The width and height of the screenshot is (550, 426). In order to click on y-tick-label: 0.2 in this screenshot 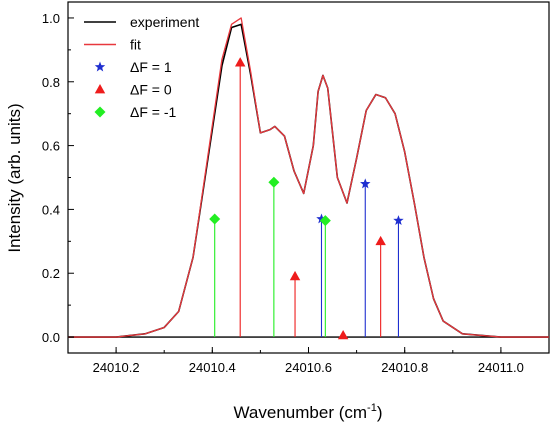, I will do `click(51, 273)`.